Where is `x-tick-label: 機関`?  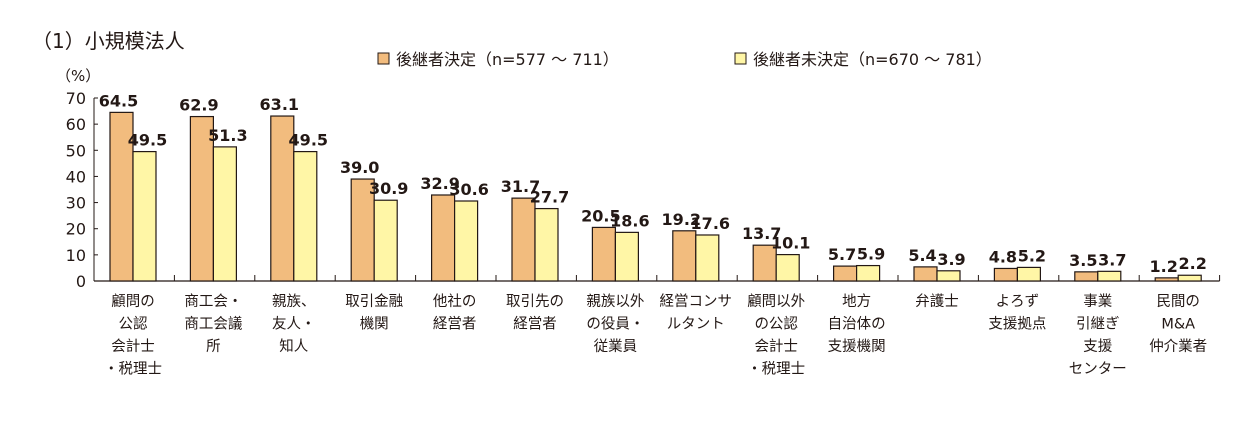
x-tick-label: 機関 is located at coordinates (374, 324).